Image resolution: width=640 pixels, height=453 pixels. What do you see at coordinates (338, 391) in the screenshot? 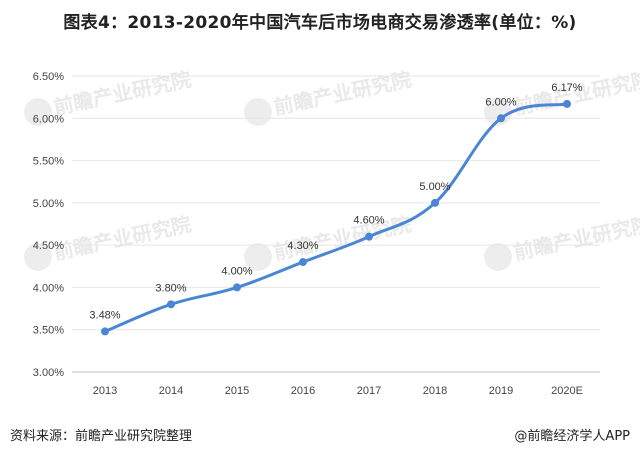
I see `x-axis: 2013 2014 2015 2016 2017 2018 2019 2020E` at bounding box center [338, 391].